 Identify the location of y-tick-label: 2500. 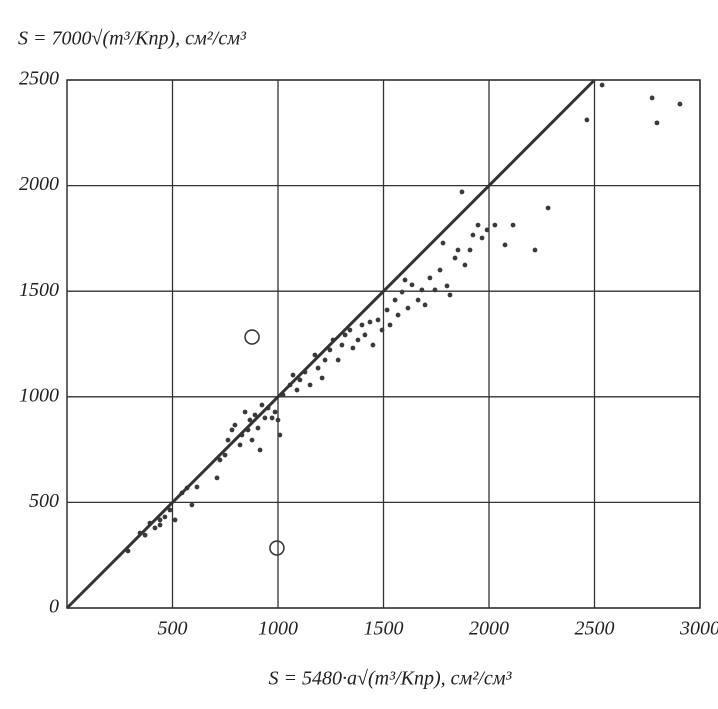
(39, 79).